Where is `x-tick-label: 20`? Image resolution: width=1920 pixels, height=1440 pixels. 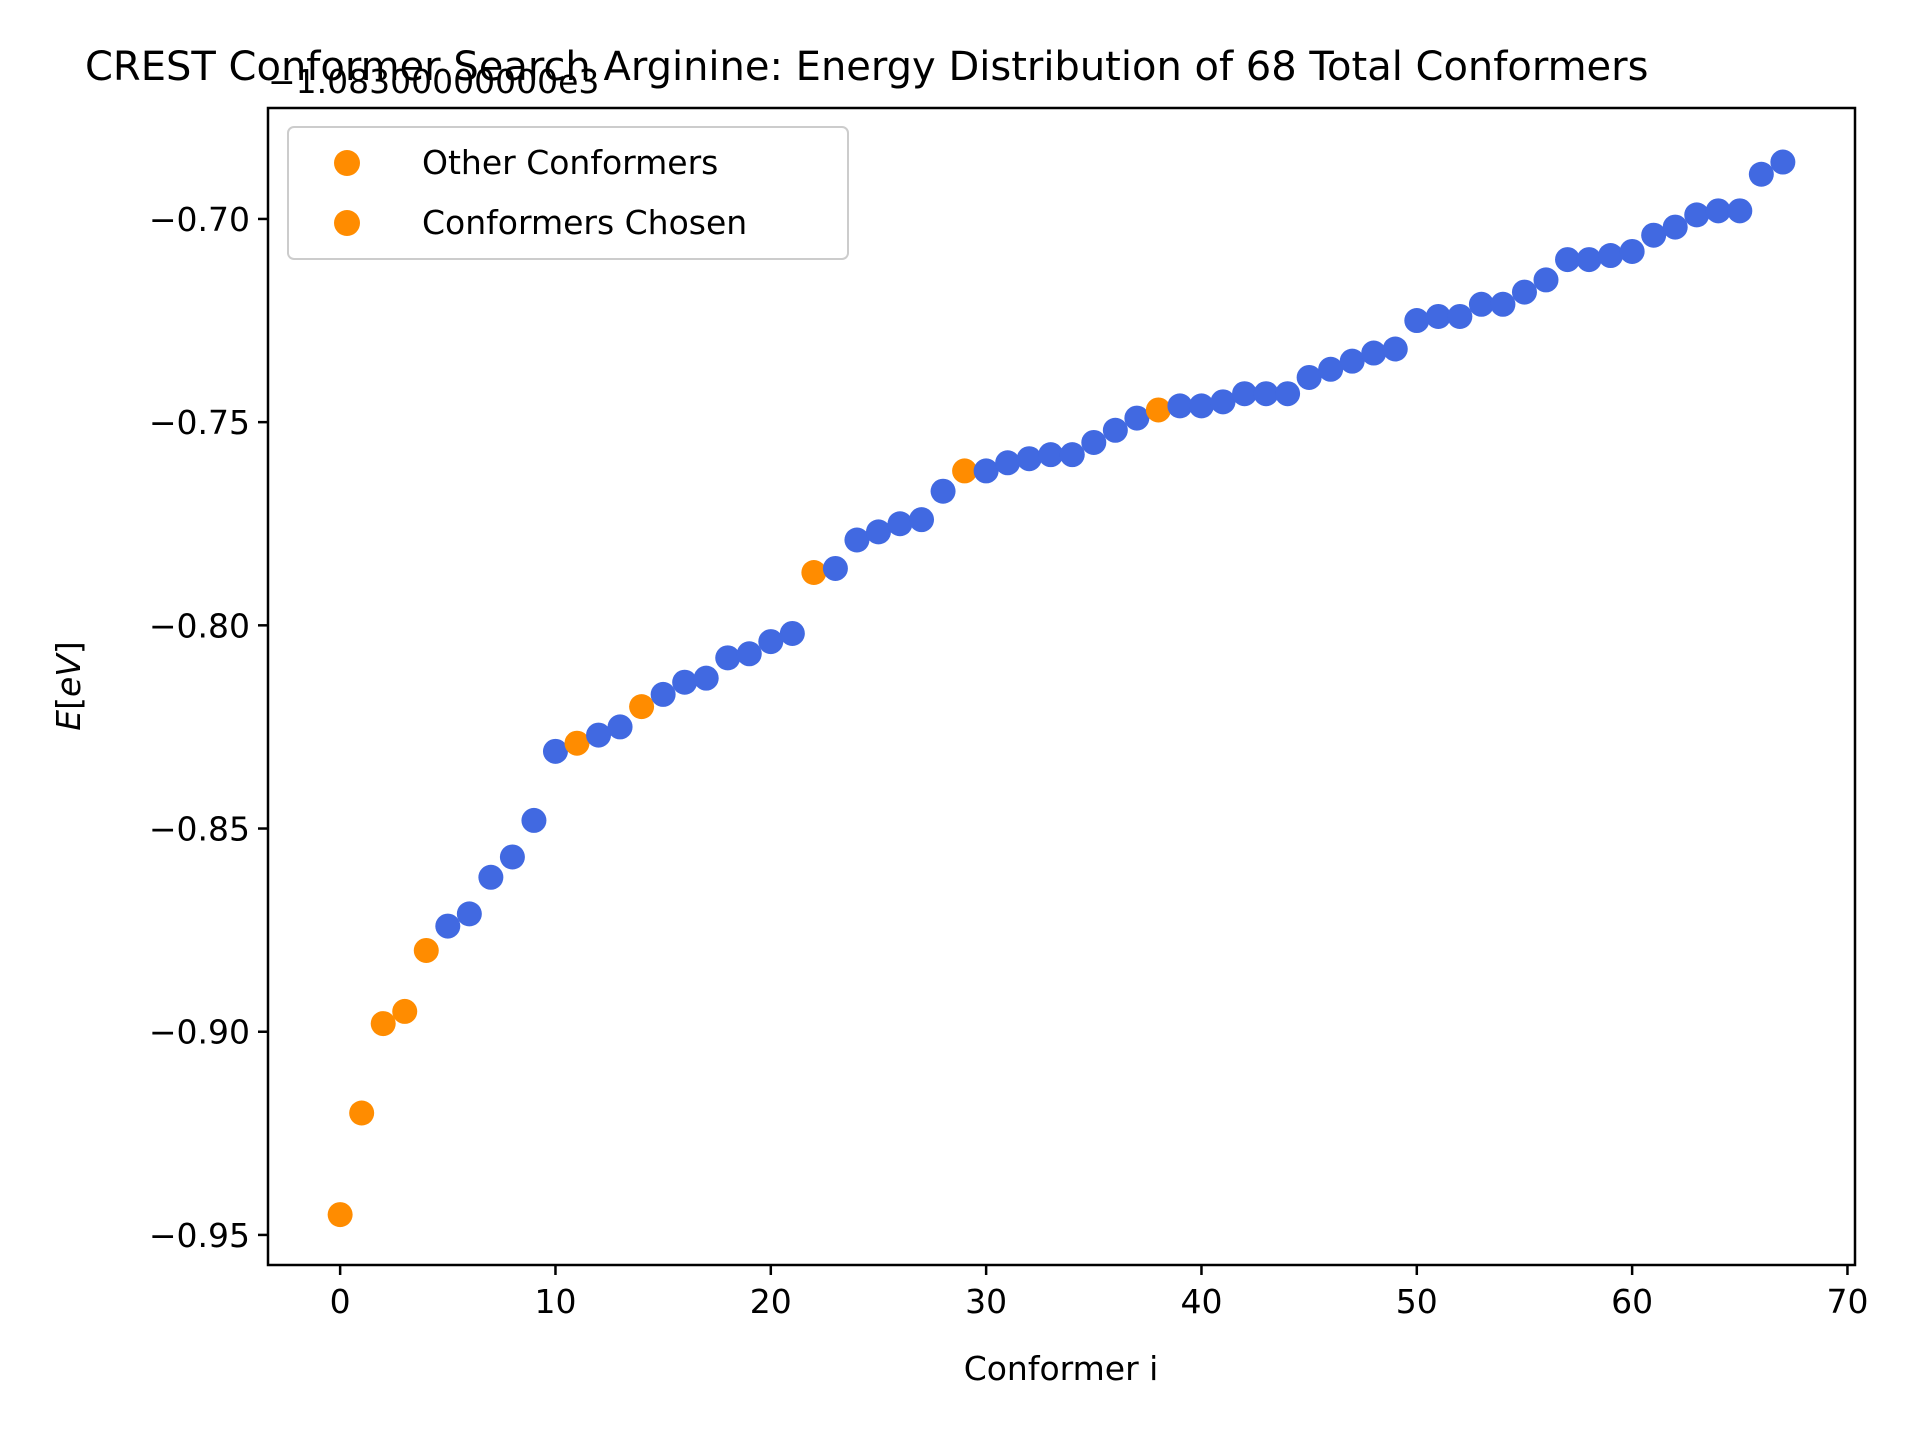 x-tick-label: 20 is located at coordinates (771, 1301).